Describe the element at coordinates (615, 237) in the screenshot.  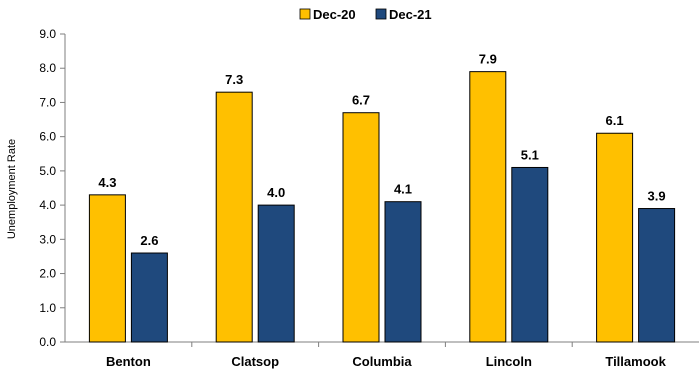
I see `bar-dec-20-tillamook` at that location.